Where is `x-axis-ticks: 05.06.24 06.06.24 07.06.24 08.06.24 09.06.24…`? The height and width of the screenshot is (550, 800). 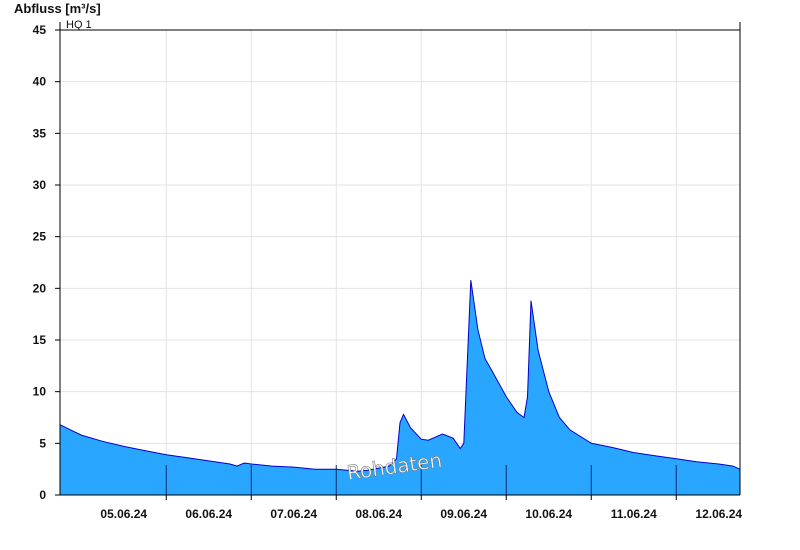 x-axis-ticks: 05.06.24 06.06.24 07.06.24 08.06.24 09.06.24… is located at coordinates (421, 508).